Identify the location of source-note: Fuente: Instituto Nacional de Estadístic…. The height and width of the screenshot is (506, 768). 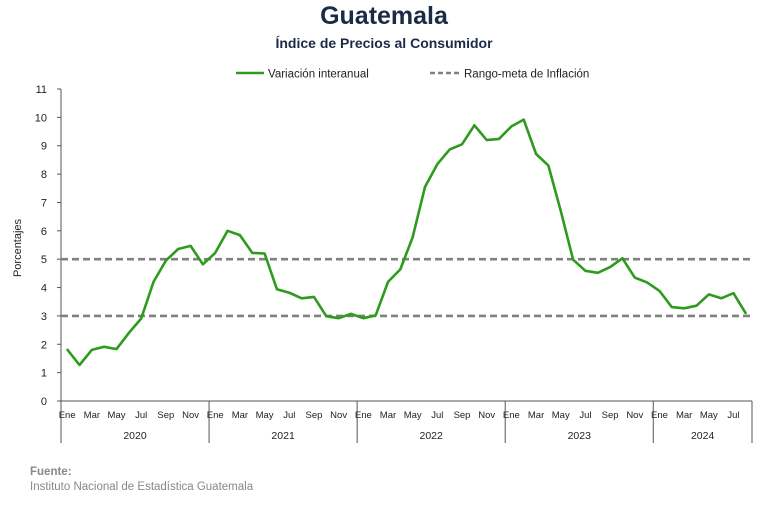
(141, 479).